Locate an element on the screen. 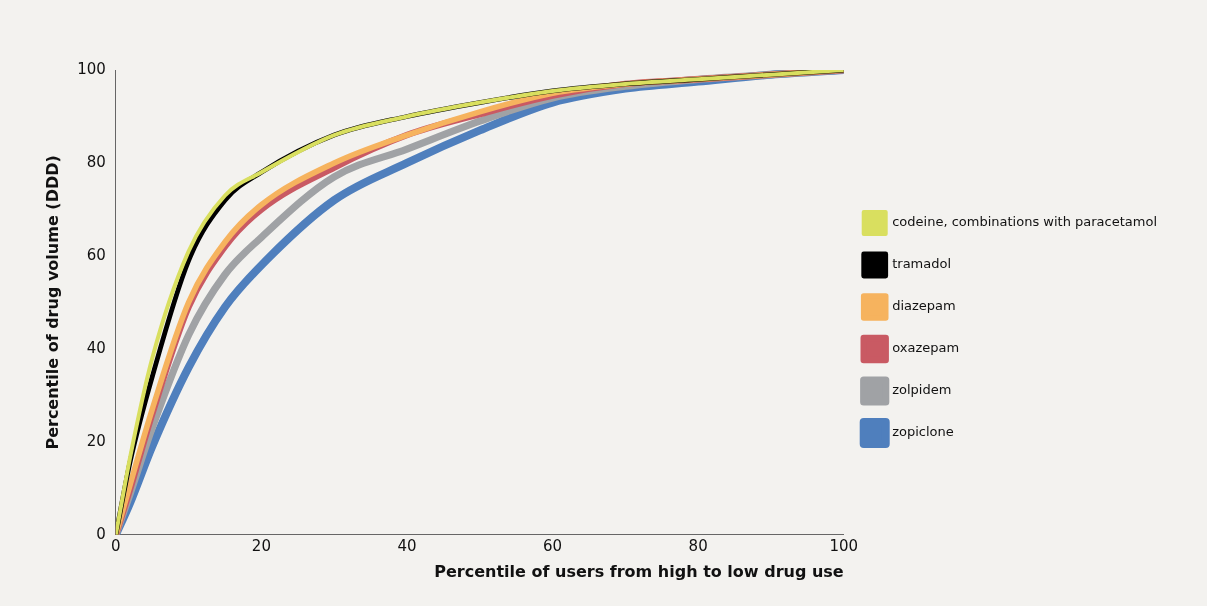 The width and height of the screenshot is (1207, 606). legend-label: zopiclone is located at coordinates (923, 432).